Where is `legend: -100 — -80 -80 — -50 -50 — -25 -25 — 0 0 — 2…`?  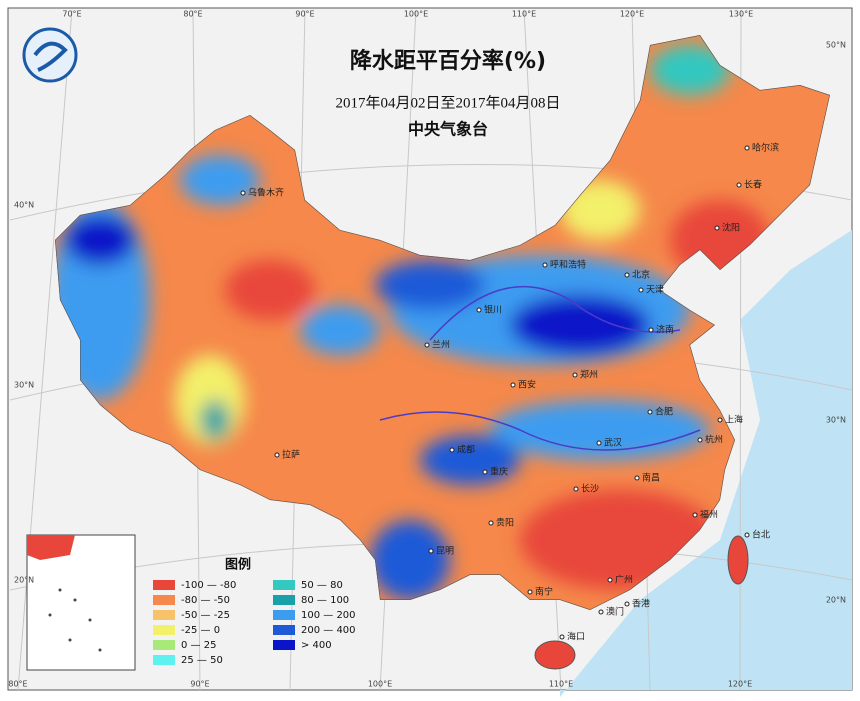
legend: -100 — -80 -80 — -50 -50 — -25 -25 — 0 0 — 2… is located at coordinates (254, 623).